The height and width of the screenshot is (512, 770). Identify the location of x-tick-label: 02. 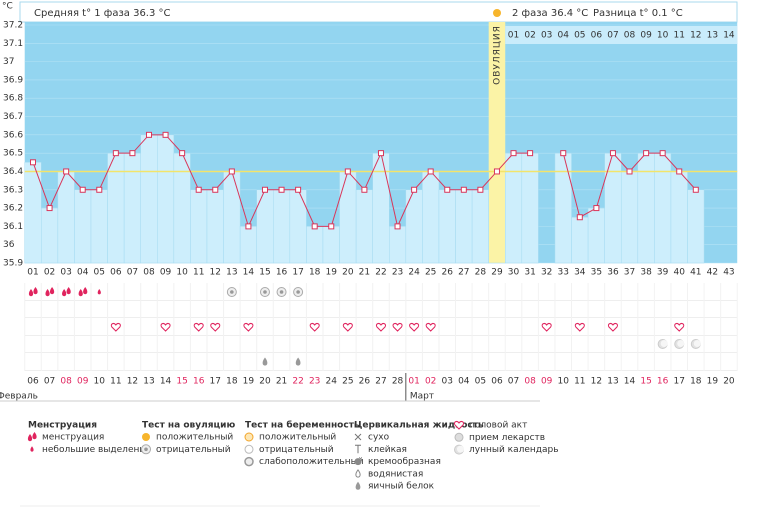
(49, 273).